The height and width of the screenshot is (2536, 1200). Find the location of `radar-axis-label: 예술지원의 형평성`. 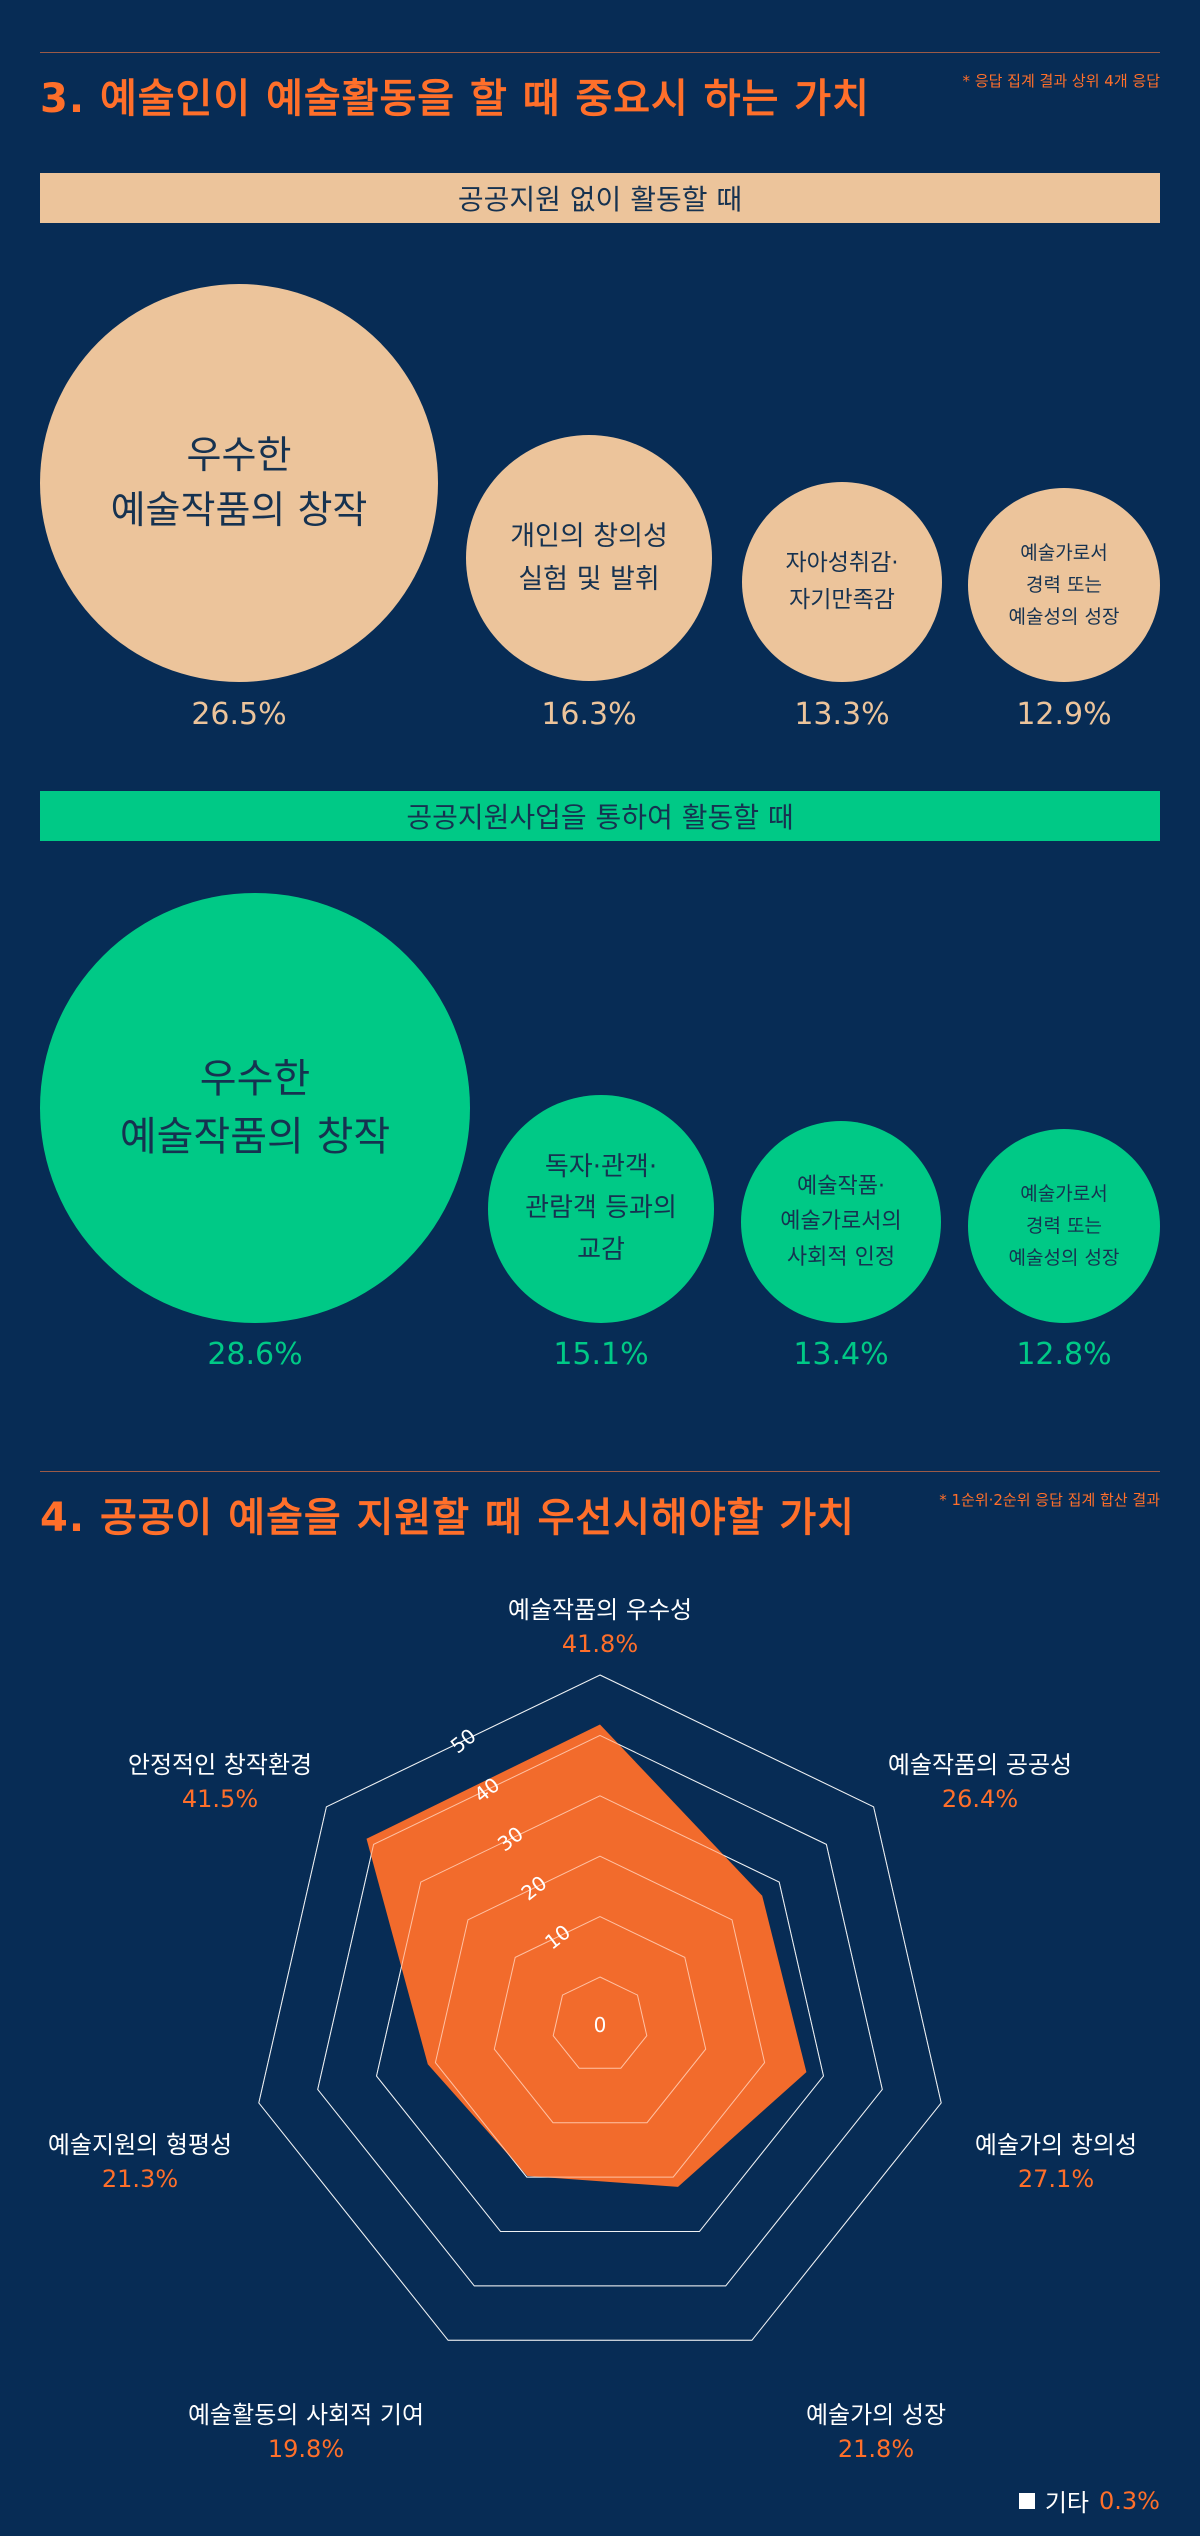

radar-axis-label: 예술지원의 형평성 is located at coordinates (140, 2145).